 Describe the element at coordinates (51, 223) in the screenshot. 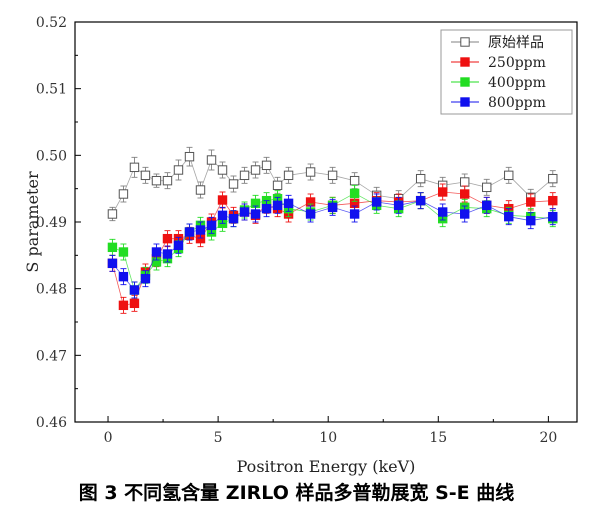

I see `y-tick-label: 0.49` at that location.